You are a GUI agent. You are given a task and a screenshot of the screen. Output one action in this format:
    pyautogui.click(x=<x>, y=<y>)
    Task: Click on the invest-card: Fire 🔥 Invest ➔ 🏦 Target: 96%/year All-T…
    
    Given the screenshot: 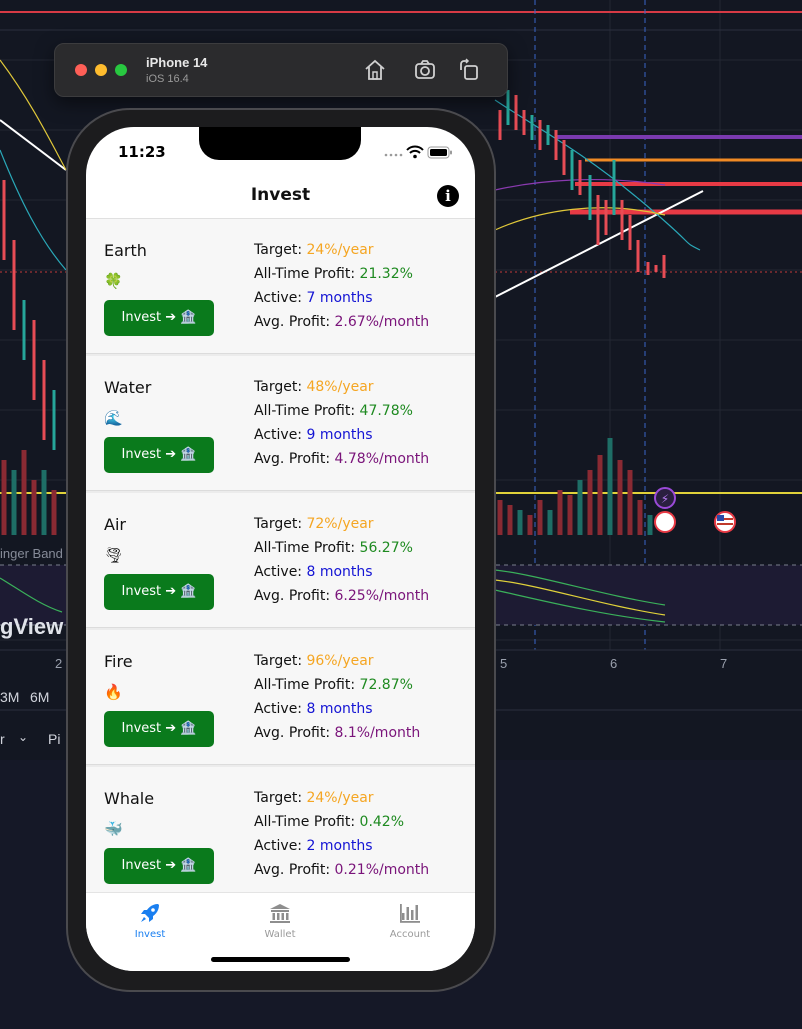 What is the action you would take?
    pyautogui.click(x=280, y=697)
    